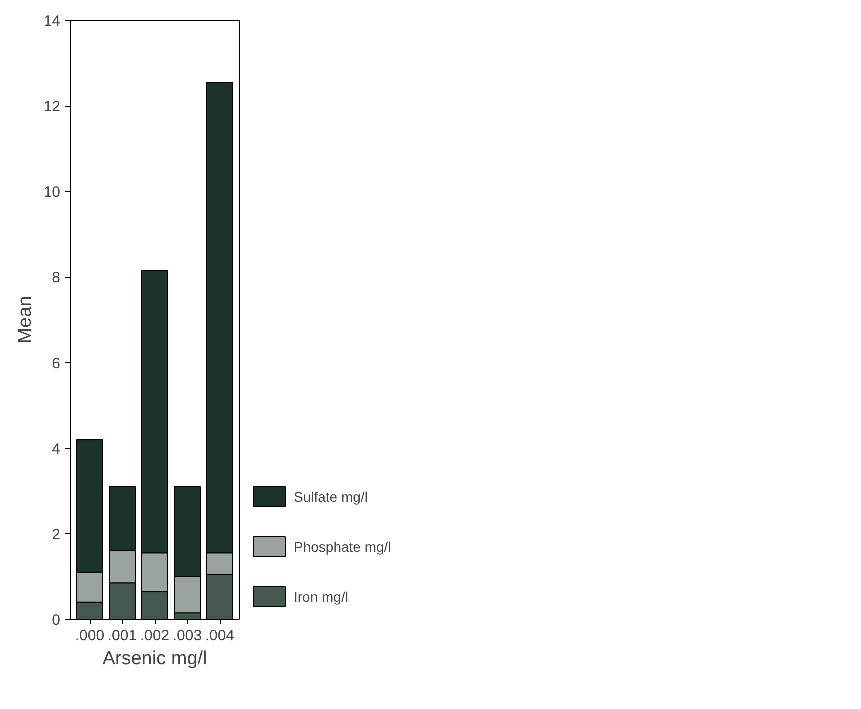  I want to click on y-axis-title: Mean, so click(25, 320).